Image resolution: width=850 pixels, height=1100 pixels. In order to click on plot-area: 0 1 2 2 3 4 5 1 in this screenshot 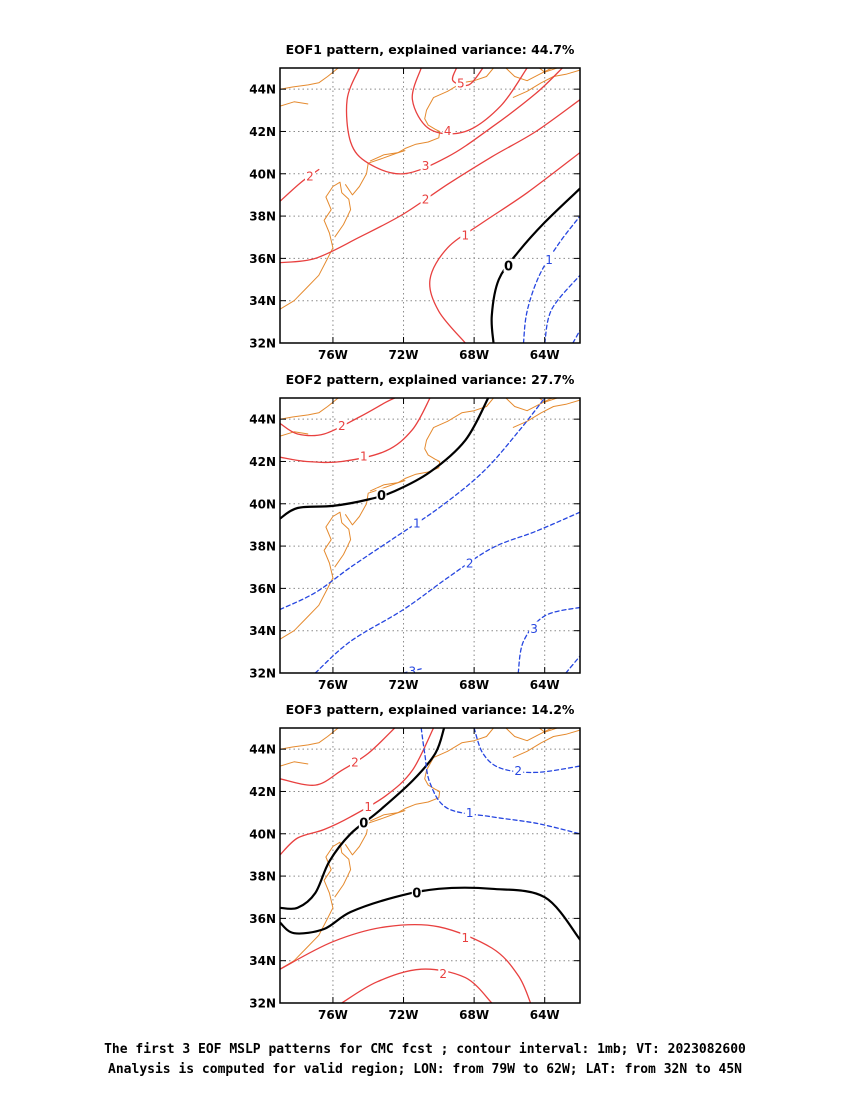, I will do `click(430, 205)`.